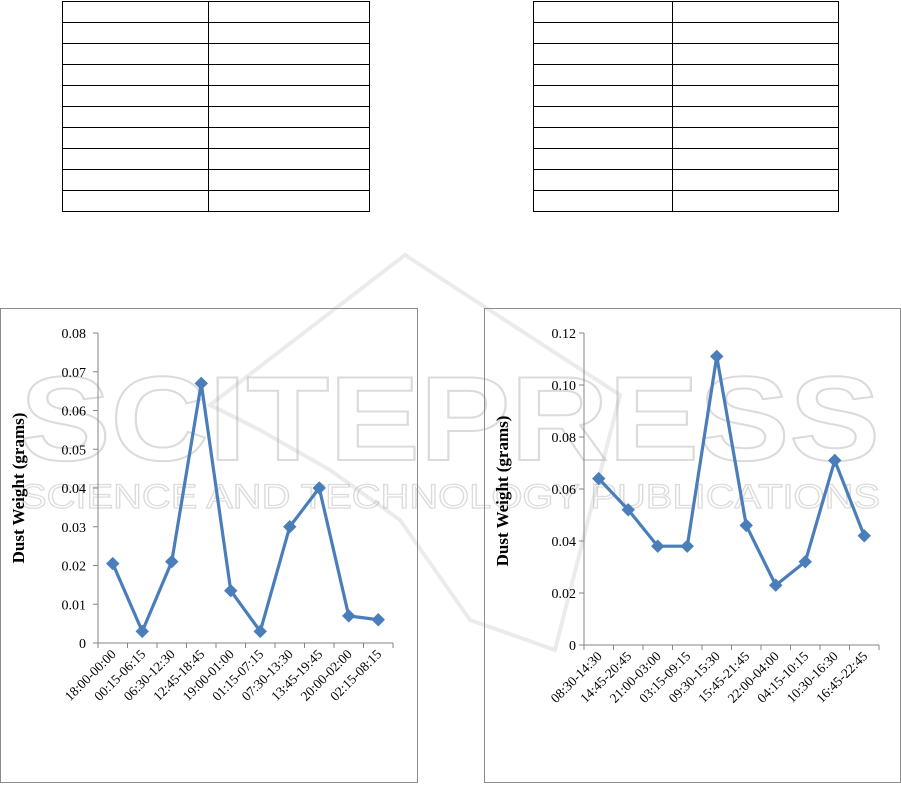 This screenshot has height=785, width=901. I want to click on left-chart-y-tick-label: 0.05, so click(74, 450).